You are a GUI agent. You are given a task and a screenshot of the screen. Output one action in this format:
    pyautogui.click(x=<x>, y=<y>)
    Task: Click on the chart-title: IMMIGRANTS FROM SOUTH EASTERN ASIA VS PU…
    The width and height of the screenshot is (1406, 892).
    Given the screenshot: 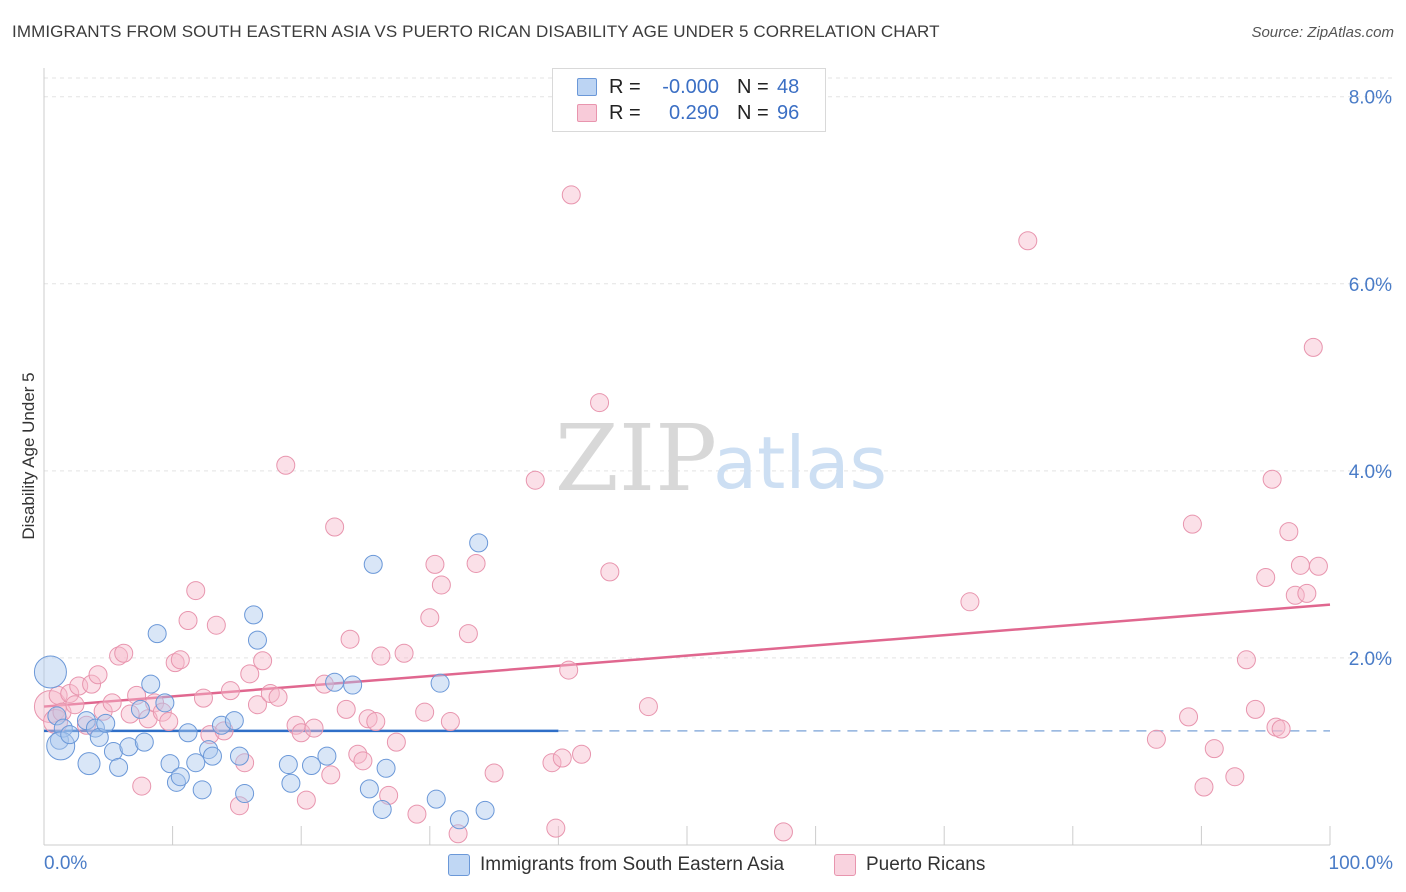 What is the action you would take?
    pyautogui.click(x=476, y=31)
    